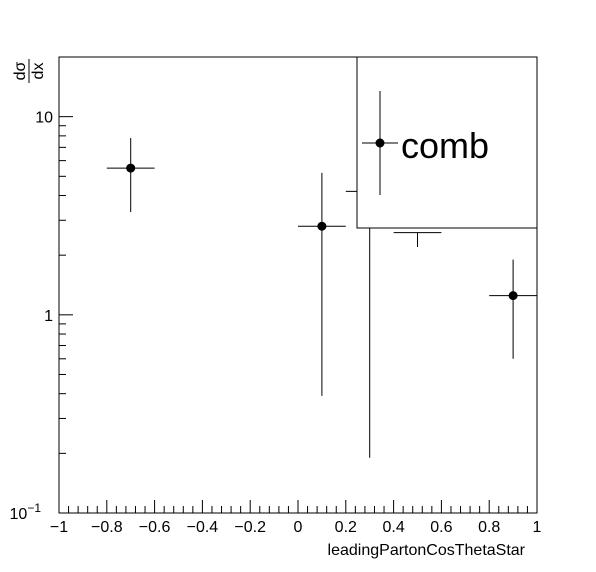  I want to click on y-tick-label: 10, so click(44, 118).